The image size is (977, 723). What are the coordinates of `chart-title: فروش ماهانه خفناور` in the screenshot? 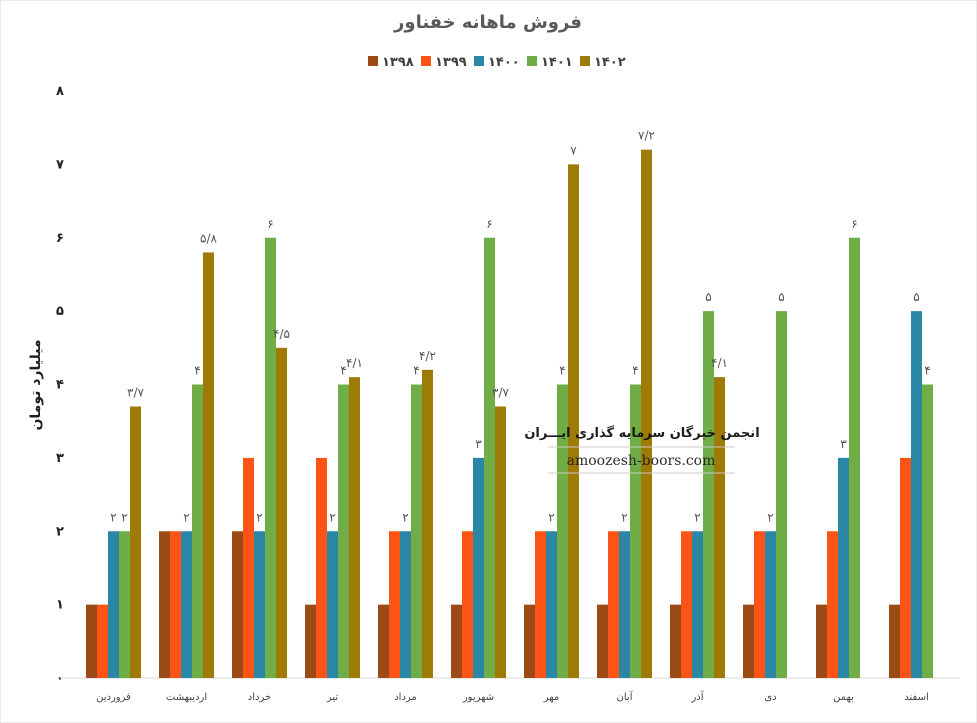 It's located at (487, 22).